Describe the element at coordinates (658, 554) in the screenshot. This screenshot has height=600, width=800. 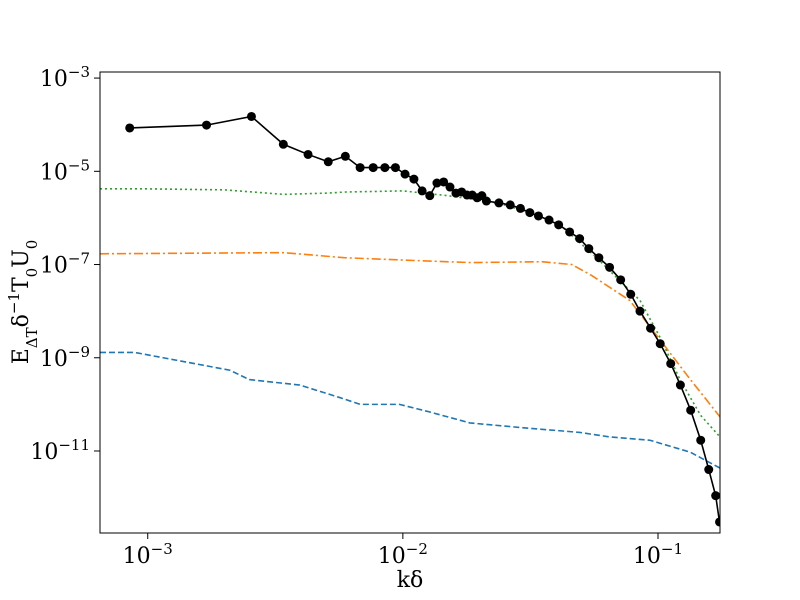
I see `x-tick-label: 10⁻¹` at that location.